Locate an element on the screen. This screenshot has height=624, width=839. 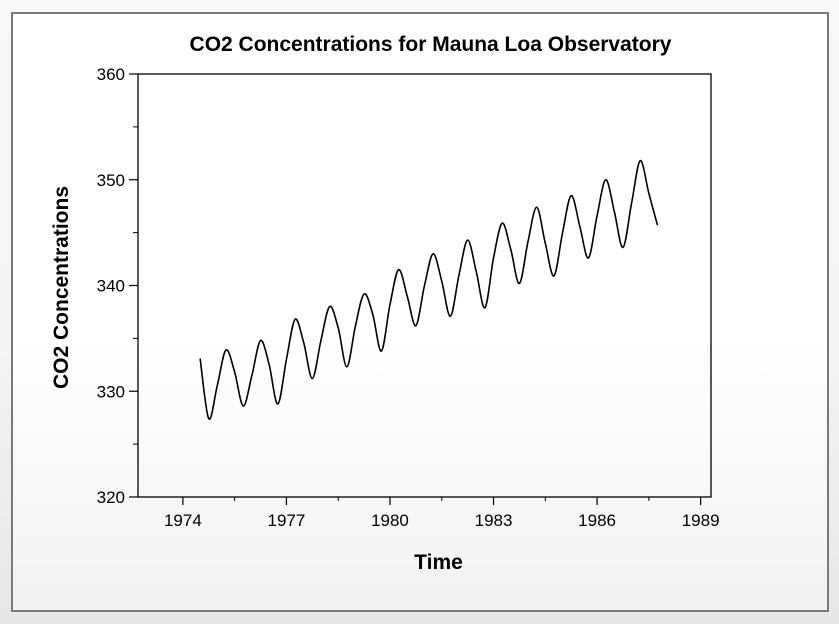
y-tick-label: 320 is located at coordinates (111, 497).